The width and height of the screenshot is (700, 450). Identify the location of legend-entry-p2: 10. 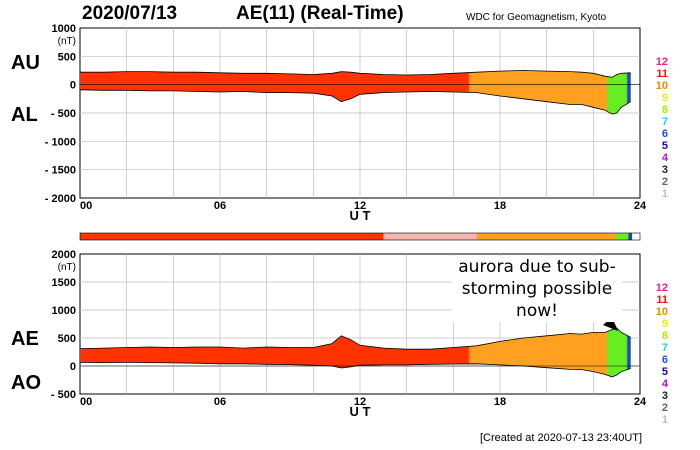
(662, 312).